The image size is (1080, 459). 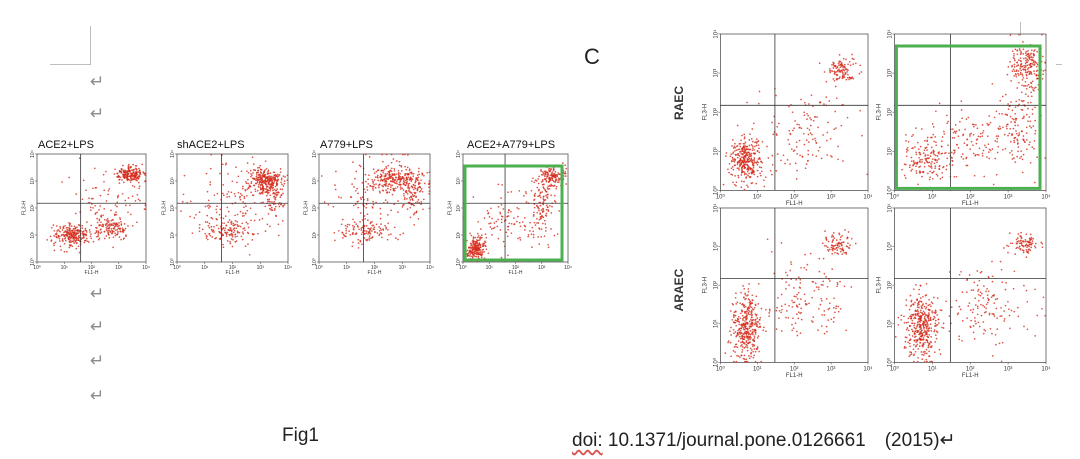 I want to click on doi-text: 10.1371/journal.pone.0126661 (2015)↵, so click(x=779, y=440).